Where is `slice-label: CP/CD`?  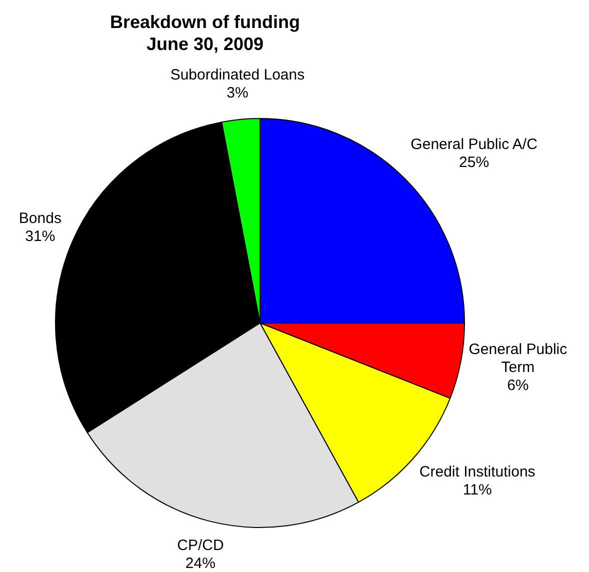
slice-label: CP/CD is located at coordinates (200, 545).